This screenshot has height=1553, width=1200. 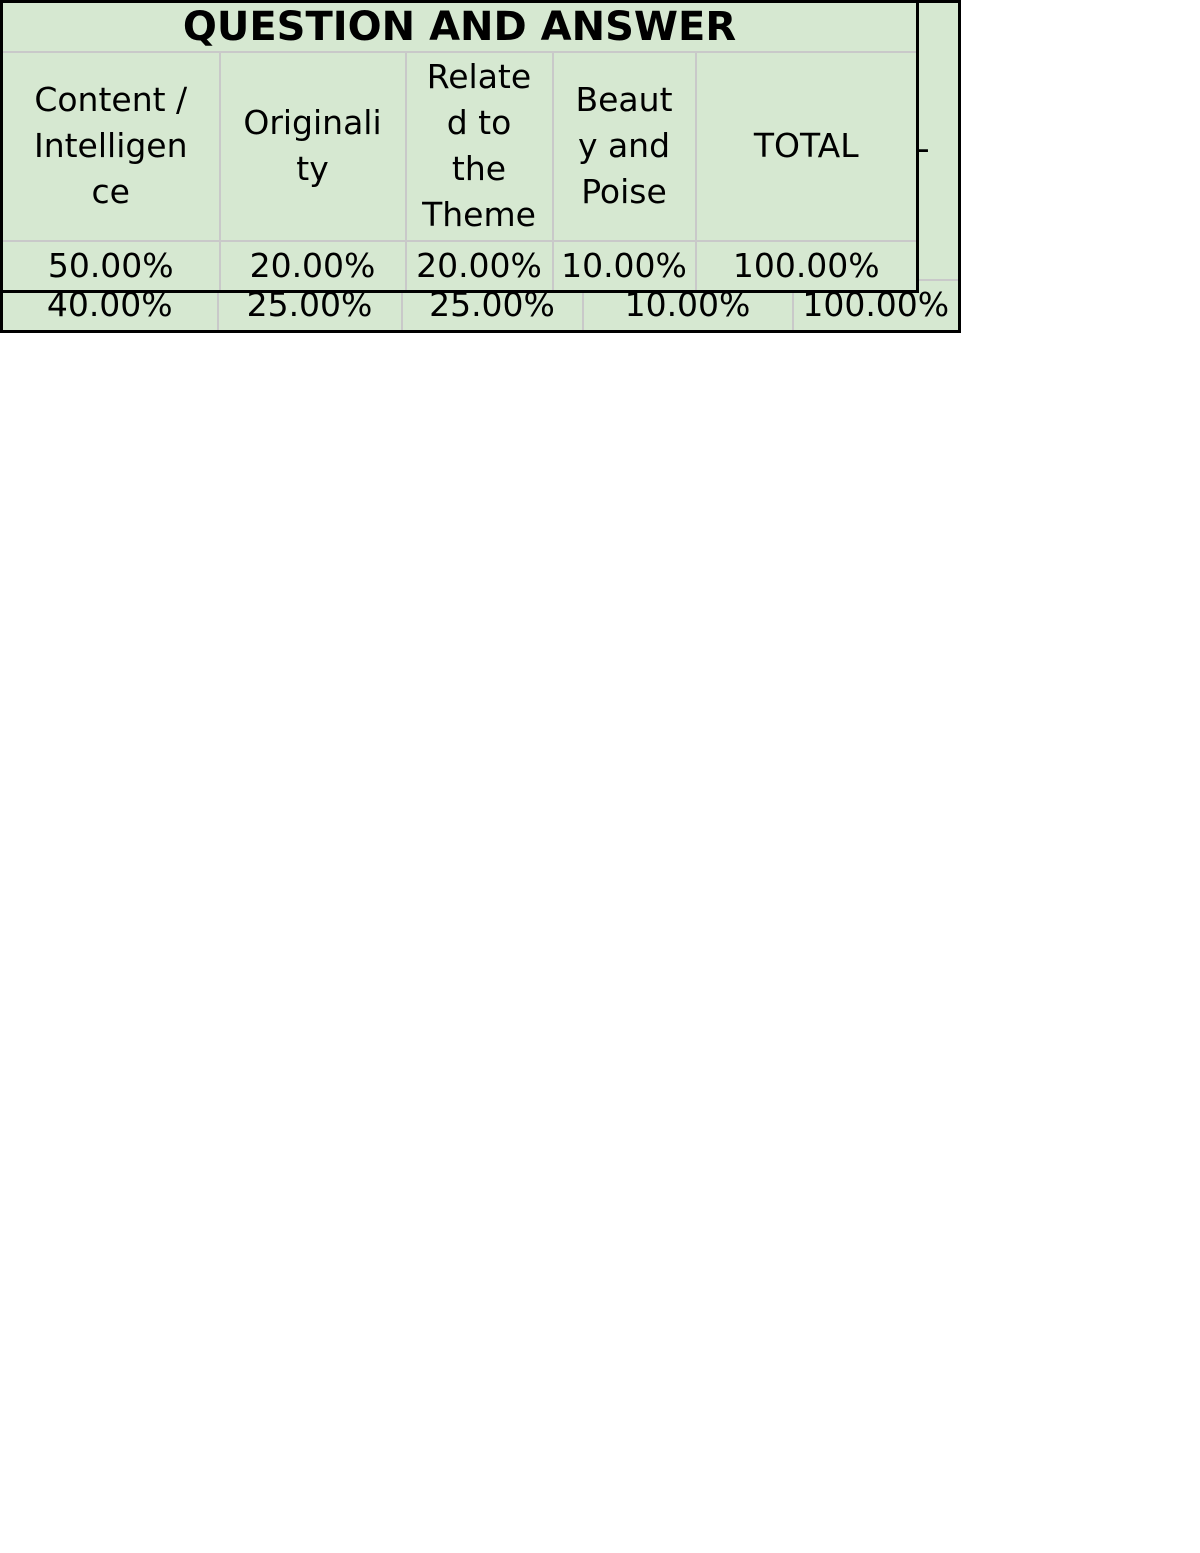 I want to click on header-cell-related-theme: Relate d to the Theme, so click(x=479, y=146).